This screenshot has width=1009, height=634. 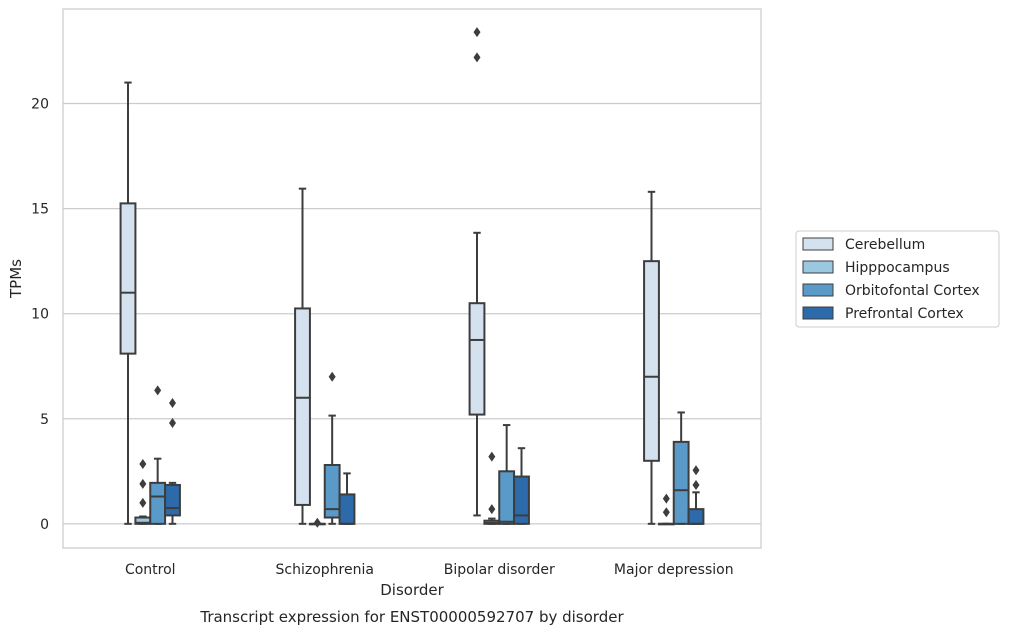 What do you see at coordinates (412, 590) in the screenshot?
I see `x-axis-label: Disorder` at bounding box center [412, 590].